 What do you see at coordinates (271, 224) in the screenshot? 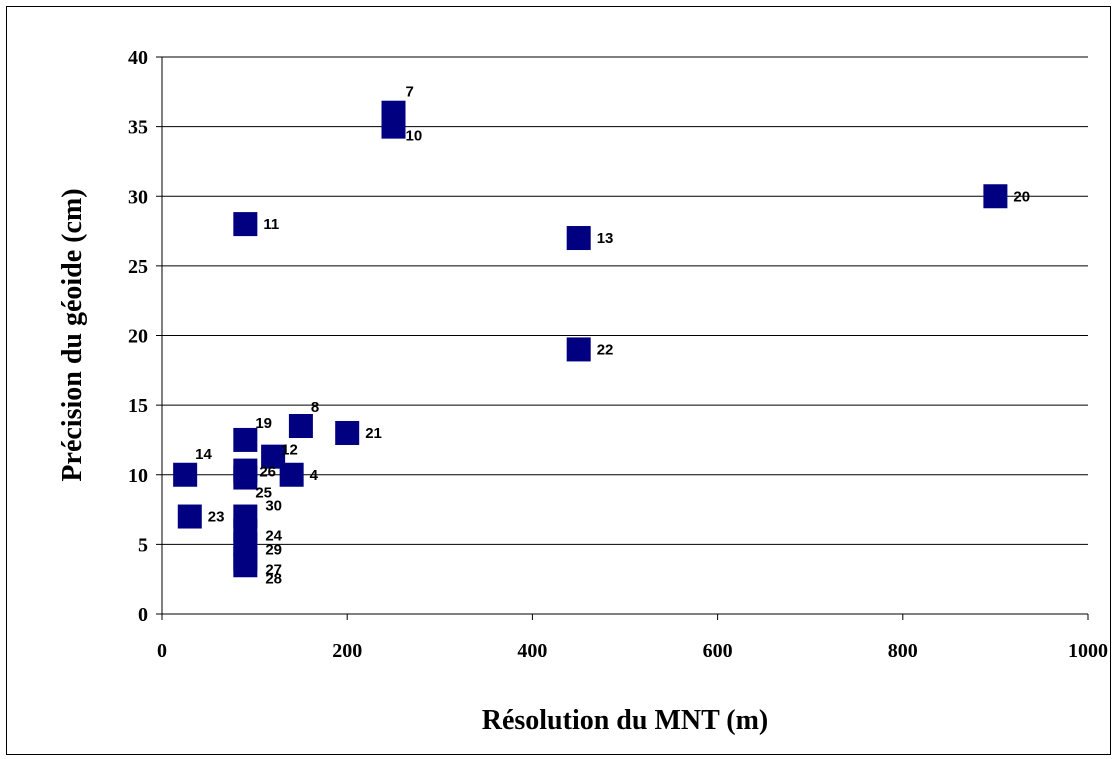
I see `data-point-label: 11` at bounding box center [271, 224].